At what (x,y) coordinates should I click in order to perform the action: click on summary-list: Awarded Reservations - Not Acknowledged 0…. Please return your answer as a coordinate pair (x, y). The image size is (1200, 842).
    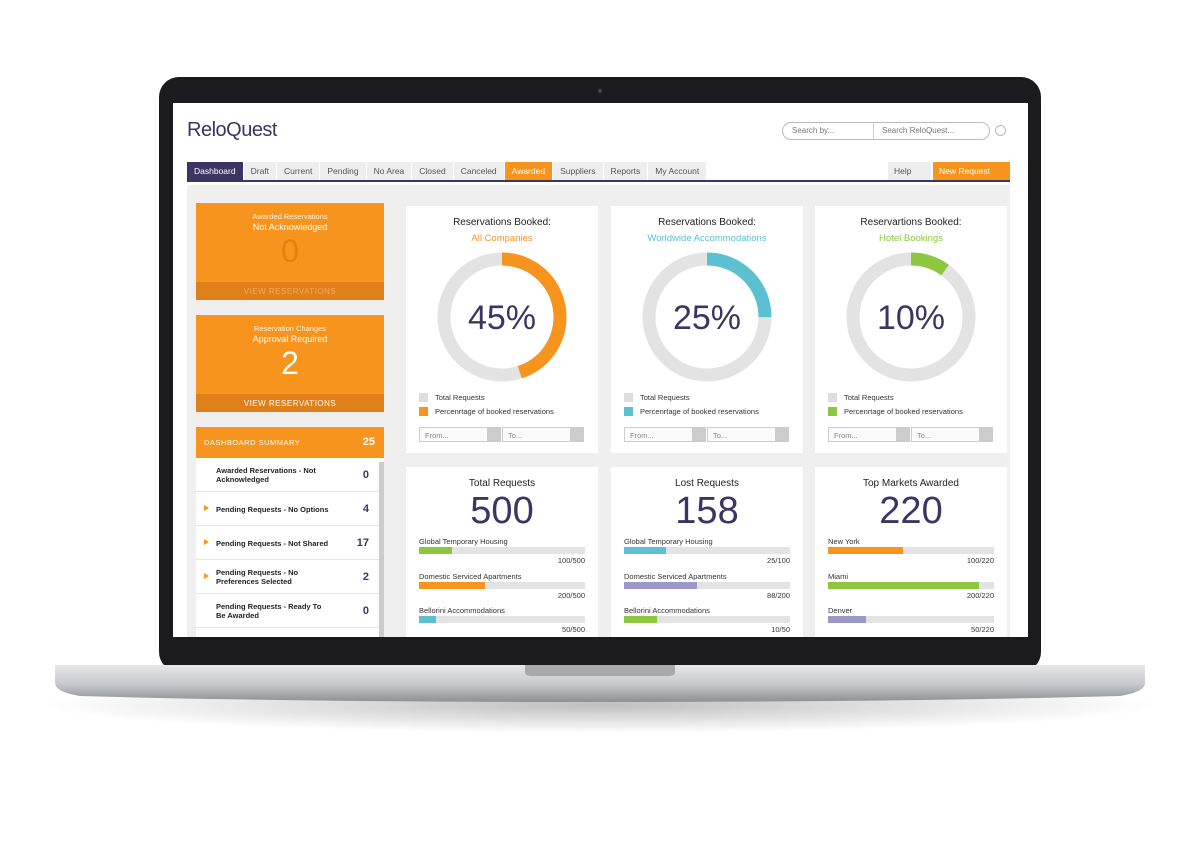
    Looking at the image, I should click on (290, 547).